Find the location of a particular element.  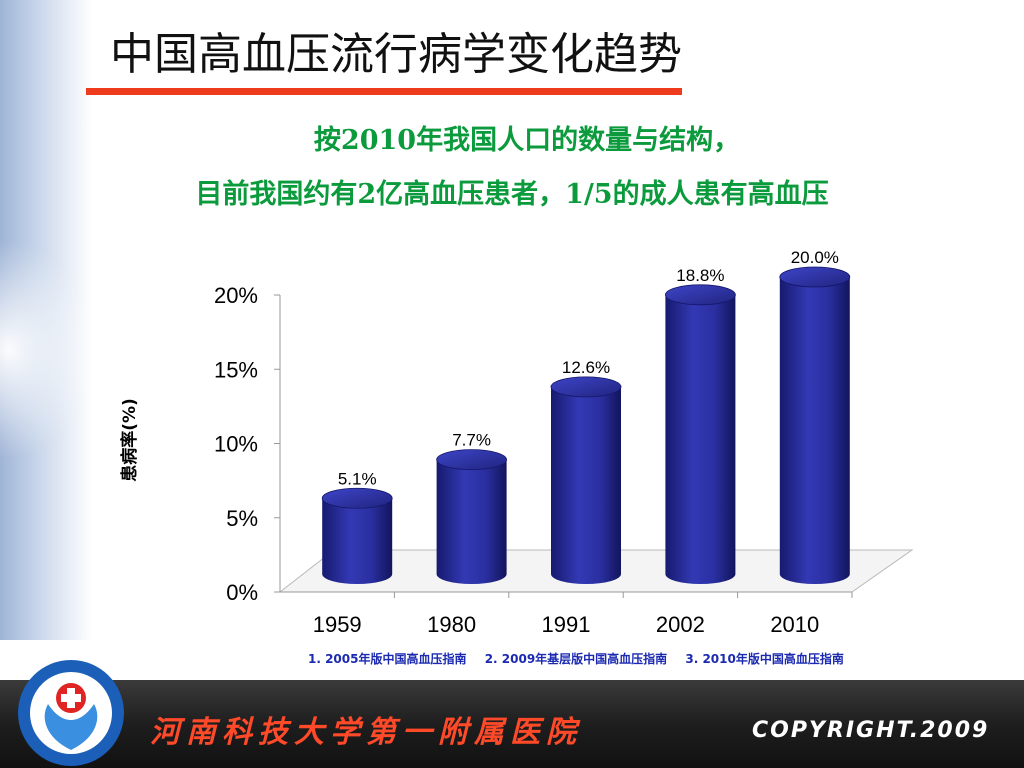

bar-1980: 7.7% is located at coordinates (472, 507).